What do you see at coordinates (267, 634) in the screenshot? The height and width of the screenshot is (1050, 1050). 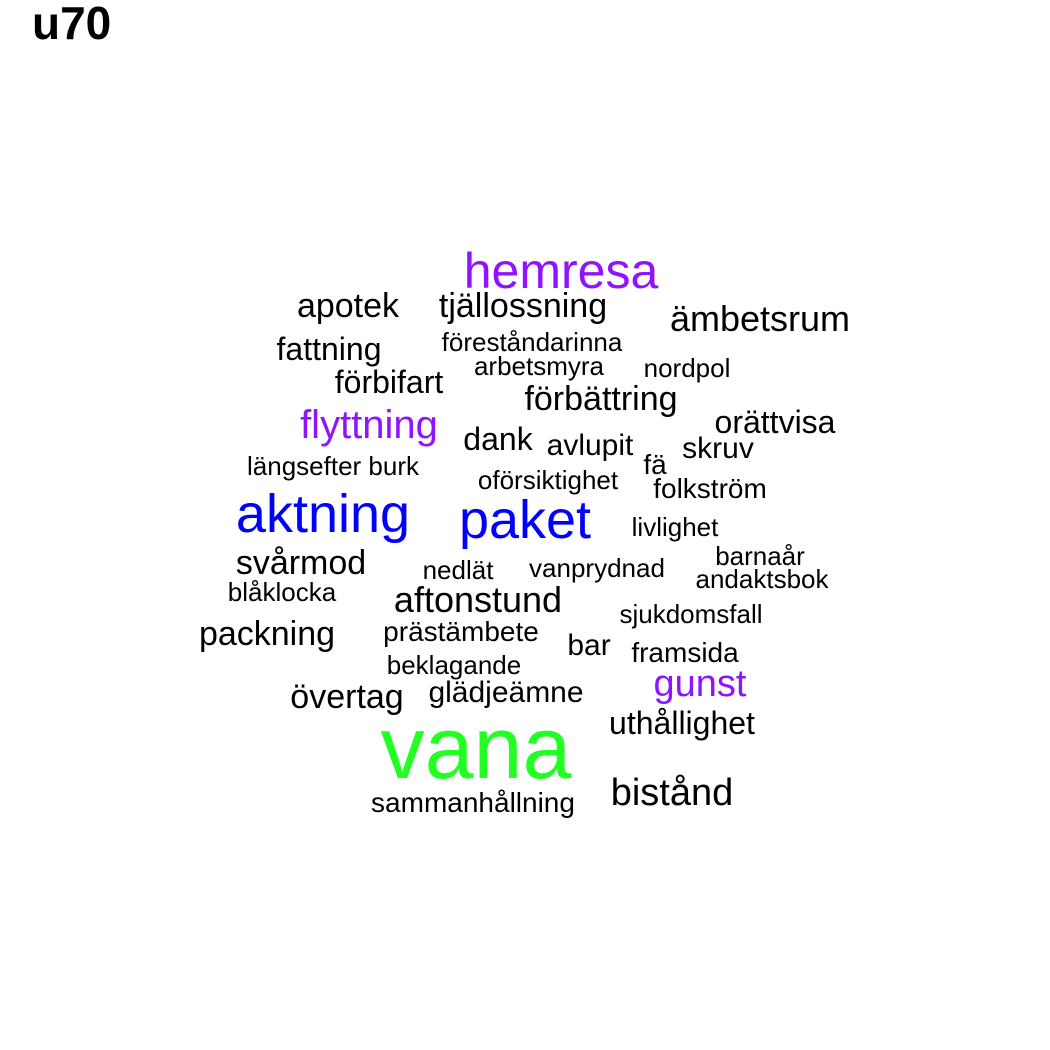 I see `word-packning: packning` at bounding box center [267, 634].